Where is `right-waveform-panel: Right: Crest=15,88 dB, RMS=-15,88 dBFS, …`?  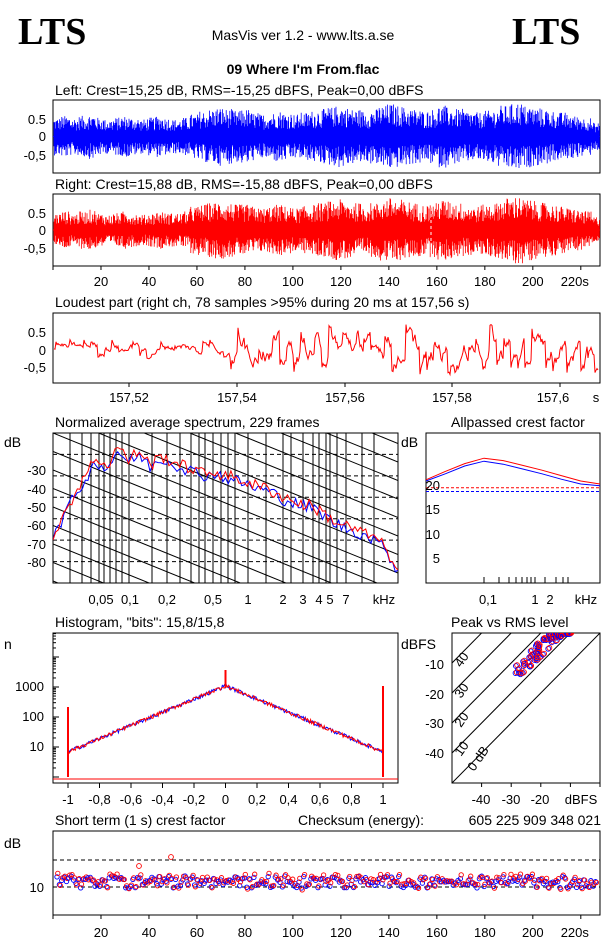
right-waveform-panel: Right: Crest=15,88 dB, RMS=-15,88 dBFS, … is located at coordinates (312, 232).